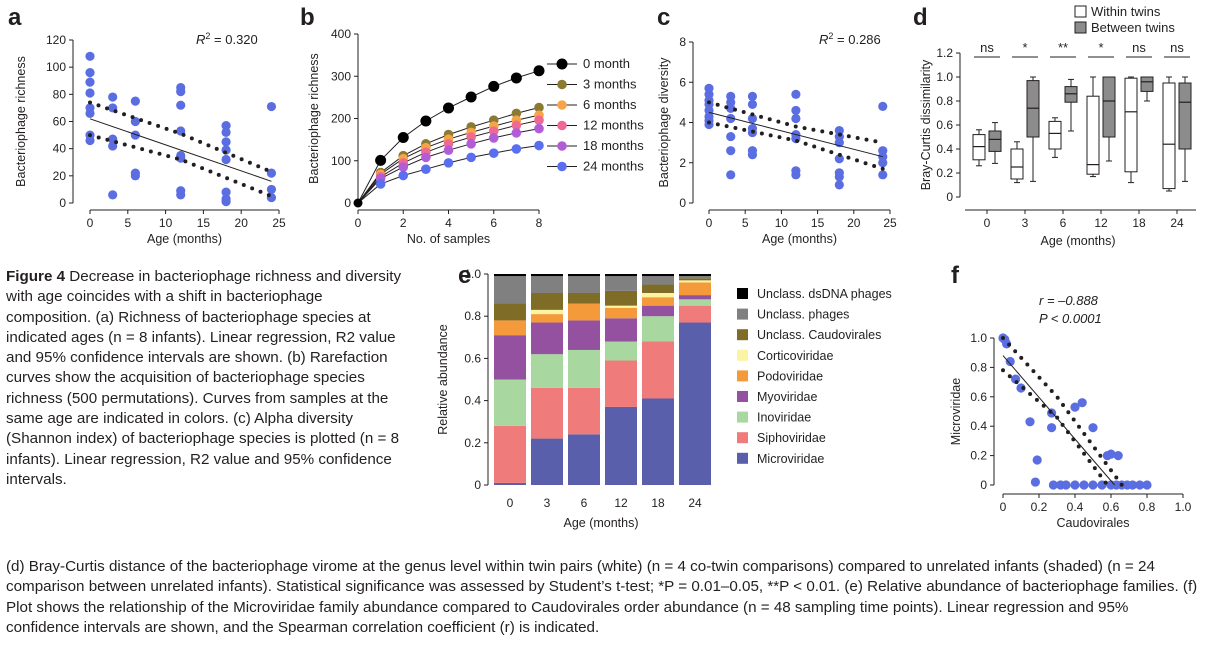 This screenshot has height=654, width=1210. Describe the element at coordinates (956, 411) in the screenshot. I see `y-axis-label: Microviridae` at that location.